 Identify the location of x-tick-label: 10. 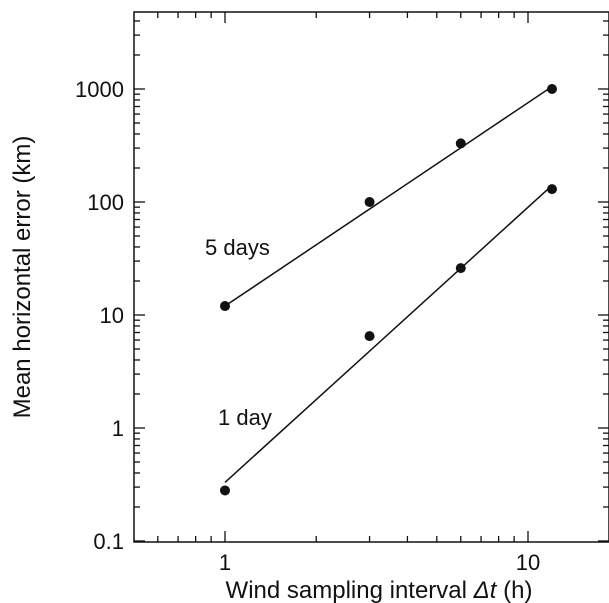
(528, 562).